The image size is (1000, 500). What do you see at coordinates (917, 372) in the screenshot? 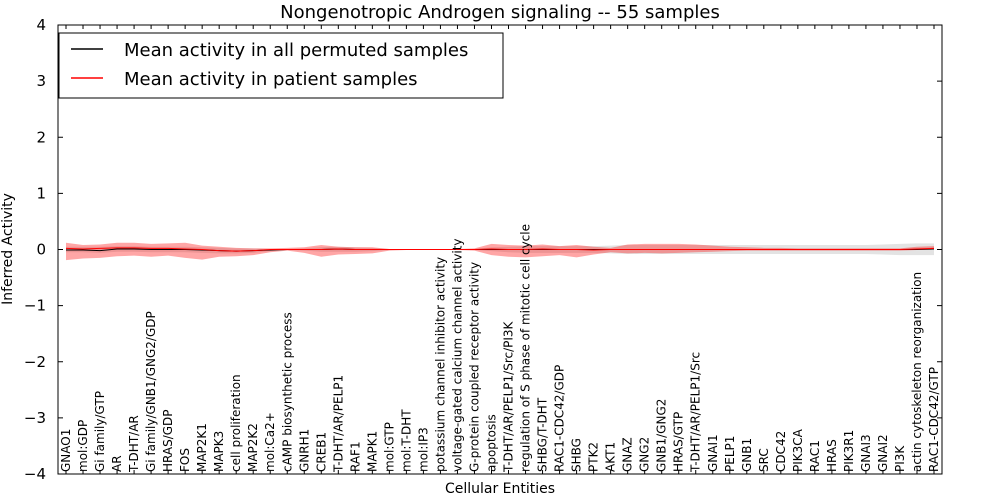
I see `x-tick-label: actin cytoskeleton reorganization` at bounding box center [917, 372].